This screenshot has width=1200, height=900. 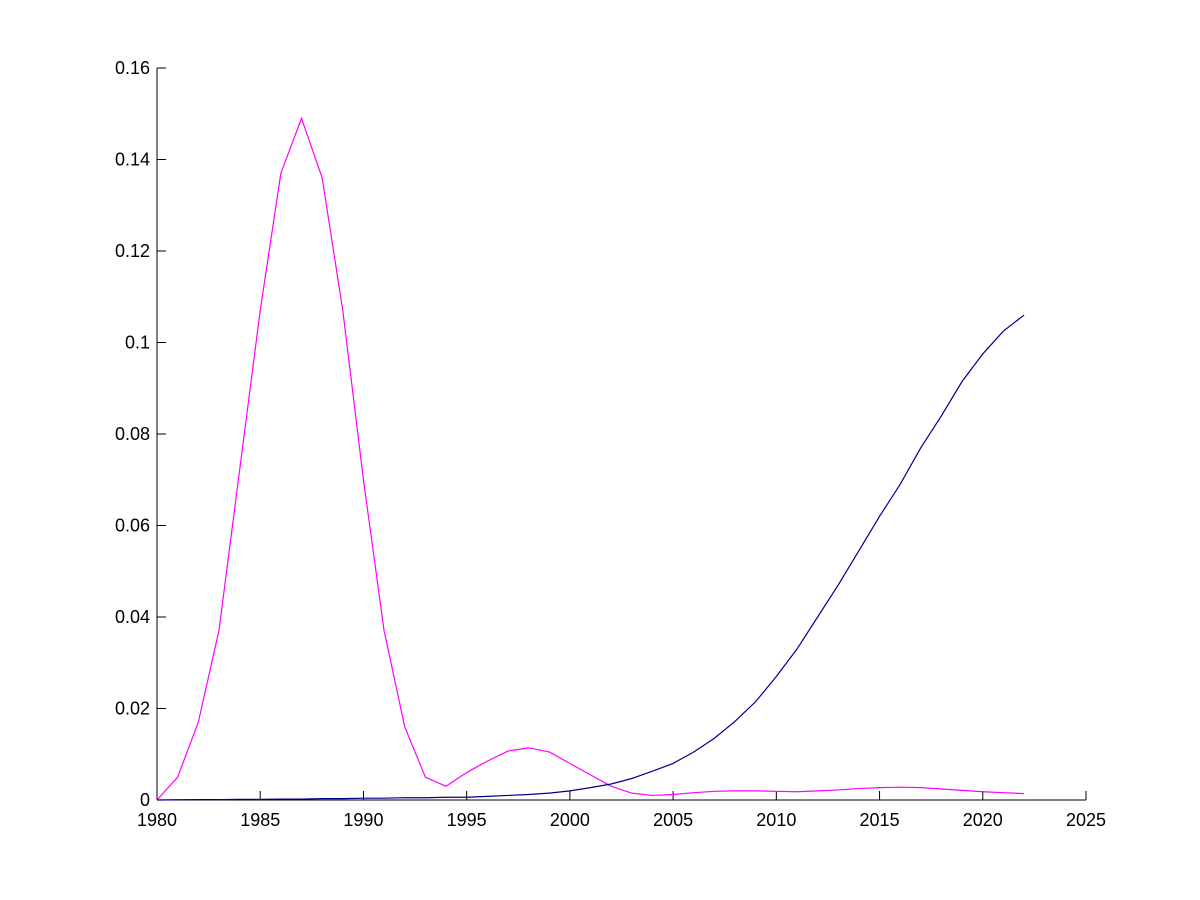 What do you see at coordinates (363, 820) in the screenshot?
I see `x-tick-label: 1990` at bounding box center [363, 820].